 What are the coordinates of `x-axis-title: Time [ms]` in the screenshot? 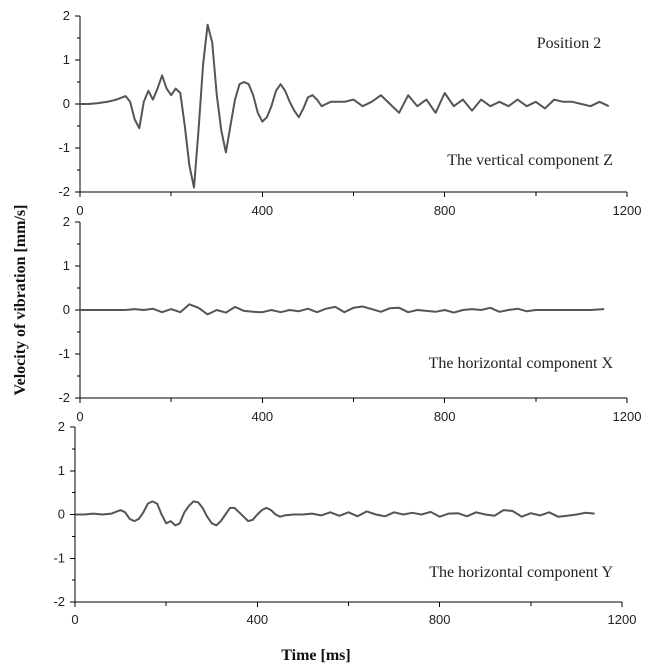 It's located at (315, 655).